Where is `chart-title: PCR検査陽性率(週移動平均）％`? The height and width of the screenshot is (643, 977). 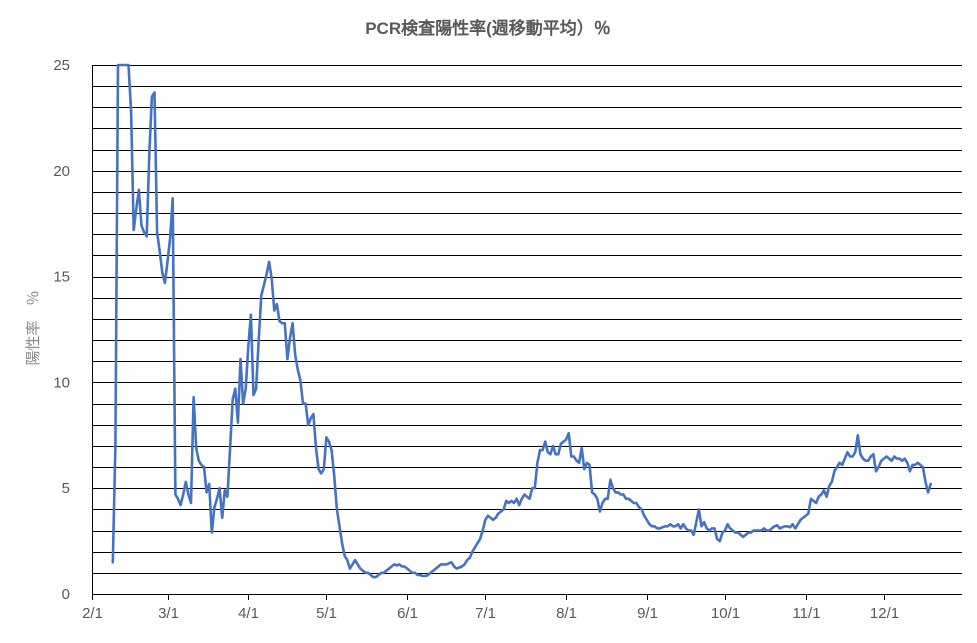 chart-title: PCR検査陽性率(週移動平均）％ is located at coordinates (488, 28).